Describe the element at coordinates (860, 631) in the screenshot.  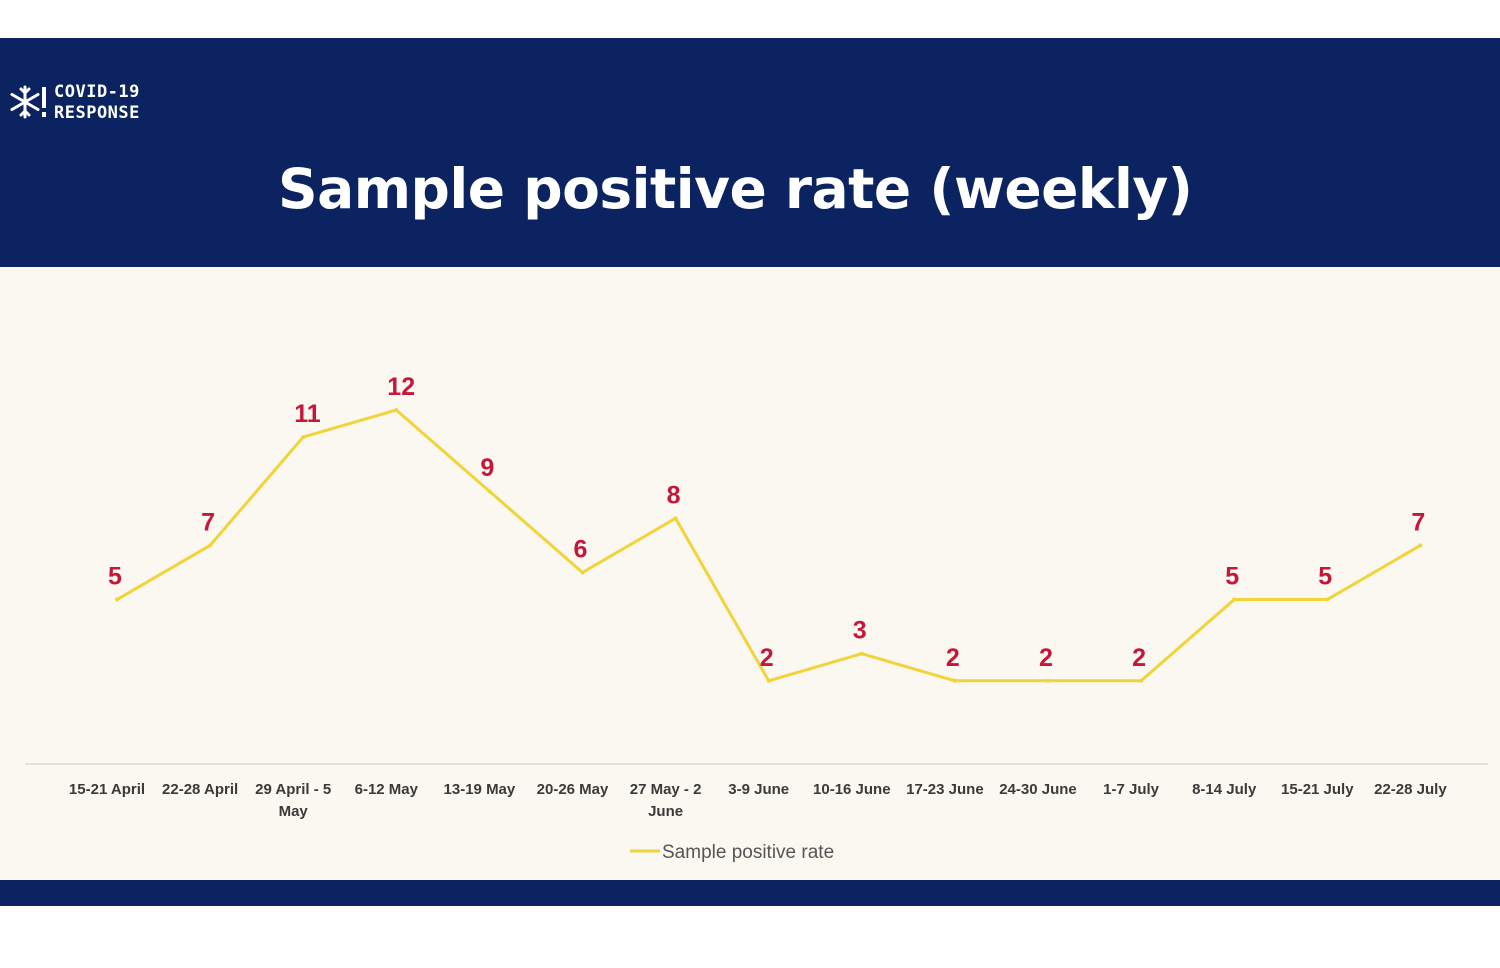
I see `data-label: 3` at that location.